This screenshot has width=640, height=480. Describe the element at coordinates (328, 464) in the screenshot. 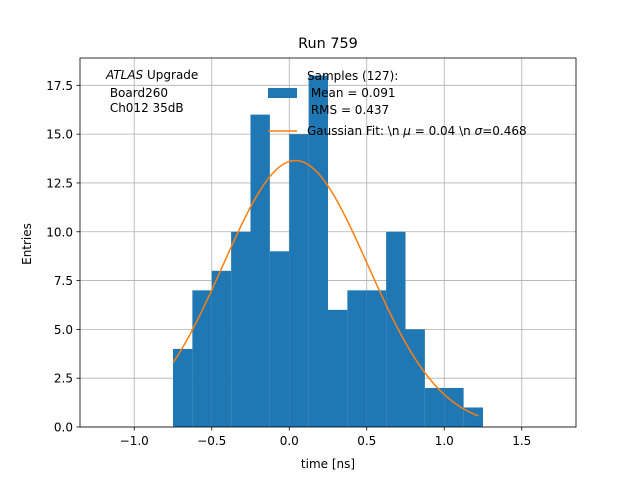

I see `x-axis-label: time [ns]` at that location.